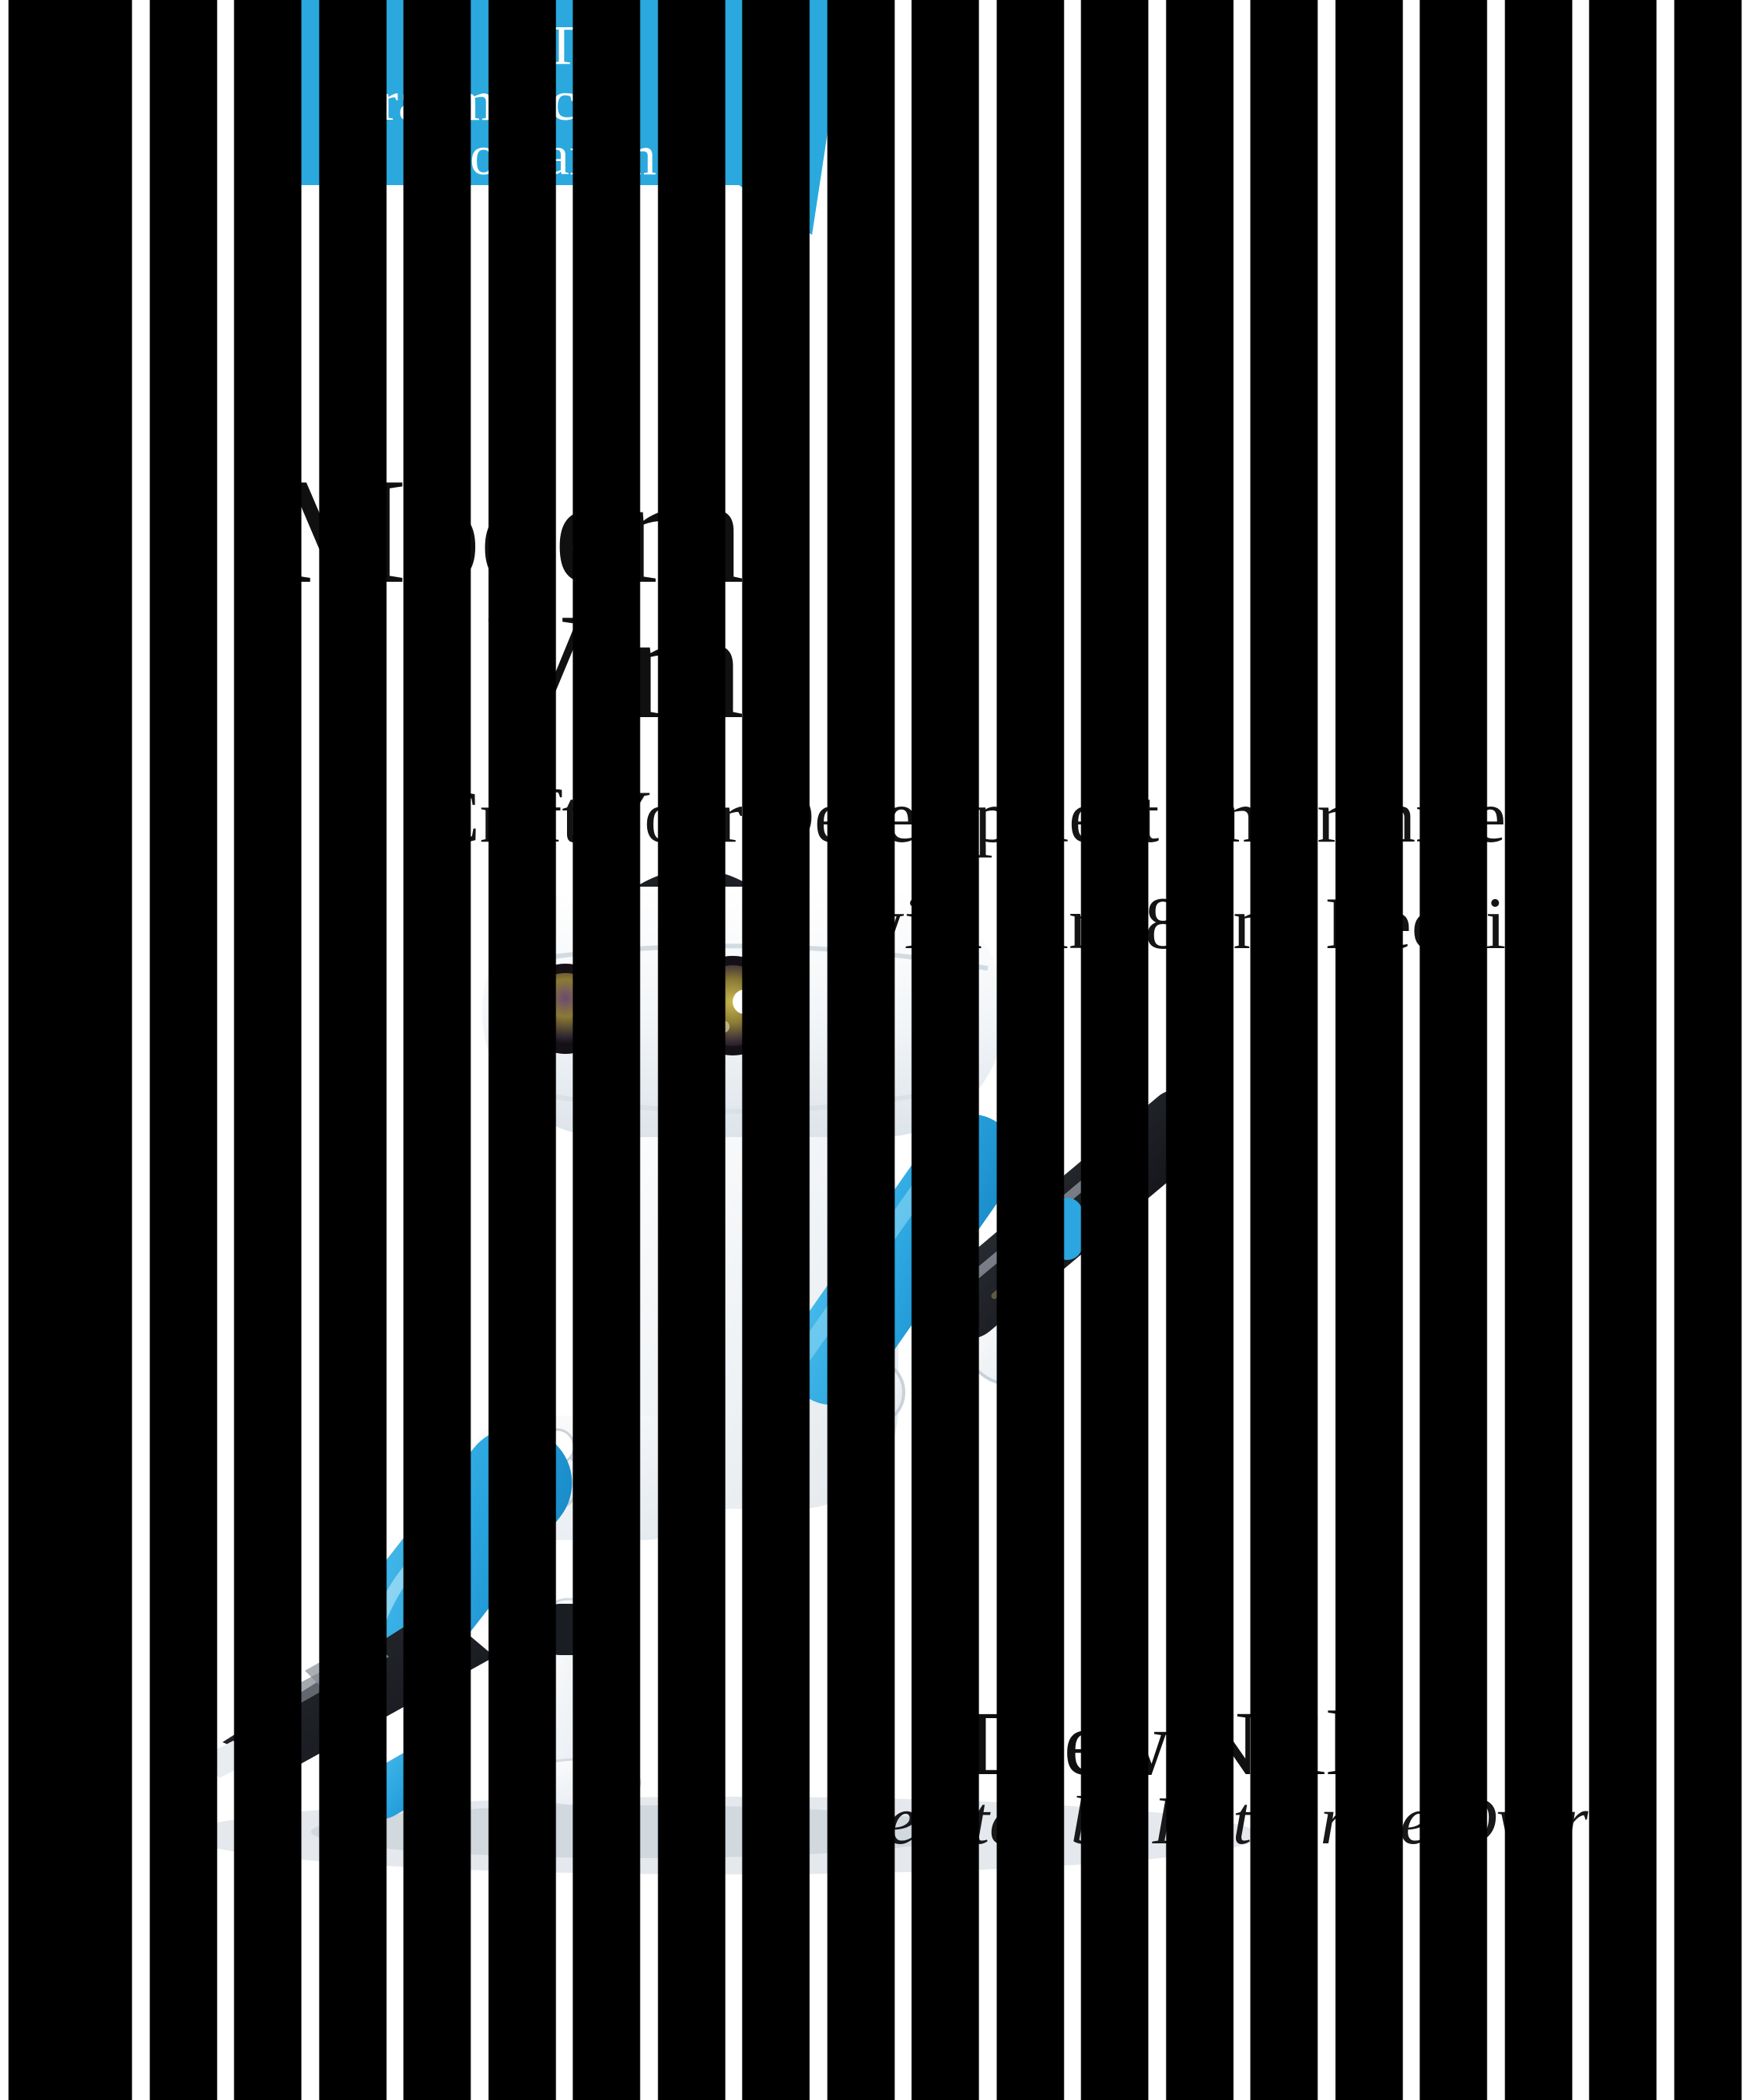 This screenshot has height=2100, width=1750. What do you see at coordinates (1067, 1229) in the screenshot?
I see `robot-arm-accent` at bounding box center [1067, 1229].